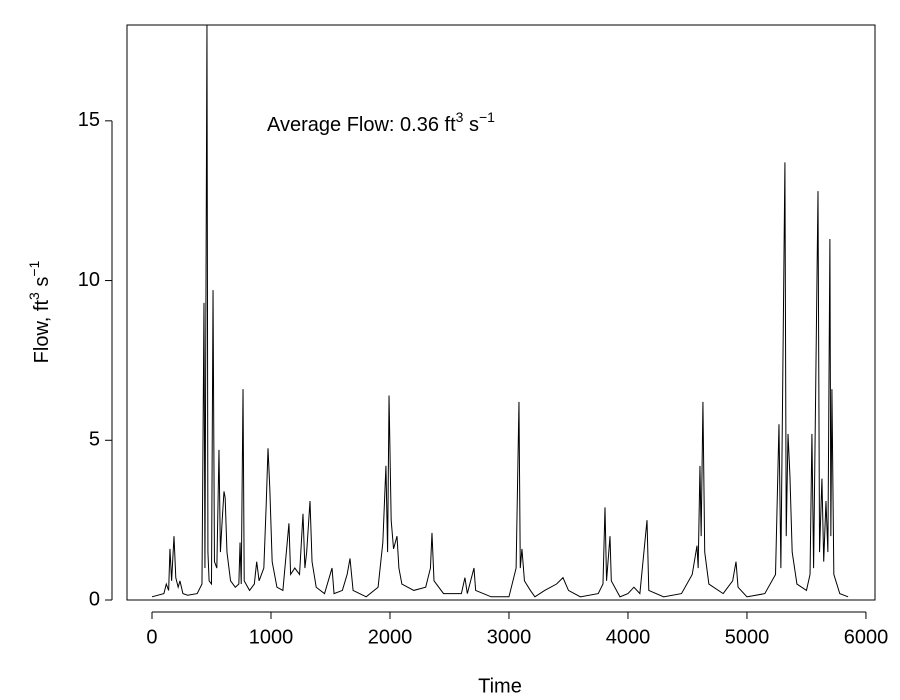  What do you see at coordinates (866, 637) in the screenshot?
I see `x-tick-label: 6000` at bounding box center [866, 637].